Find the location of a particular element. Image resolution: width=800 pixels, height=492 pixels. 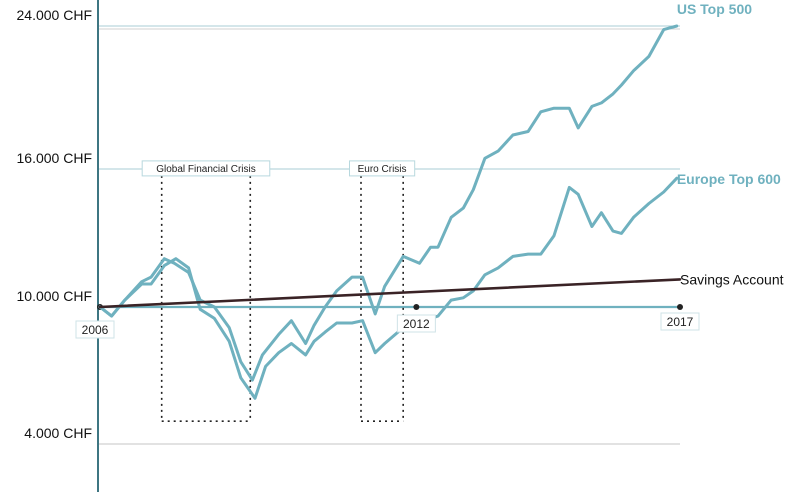

y-tick-label: 16.000 CHF is located at coordinates (54, 158).